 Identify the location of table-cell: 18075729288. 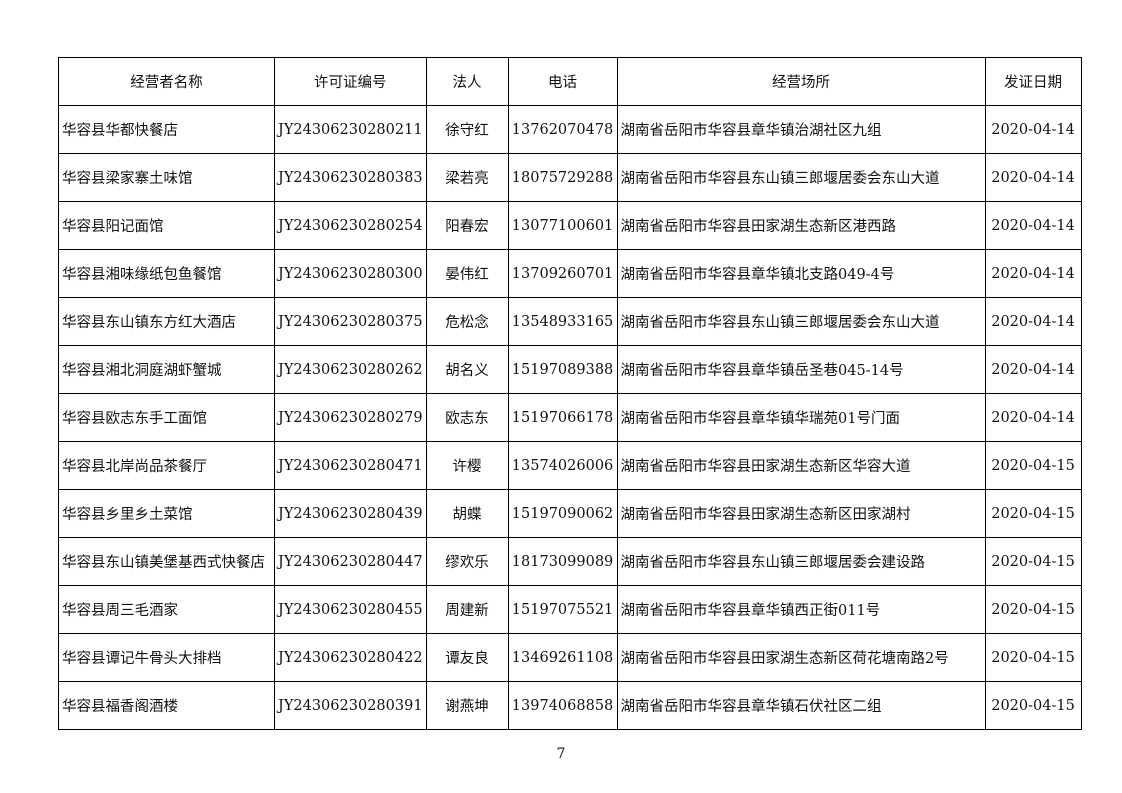
(562, 177).